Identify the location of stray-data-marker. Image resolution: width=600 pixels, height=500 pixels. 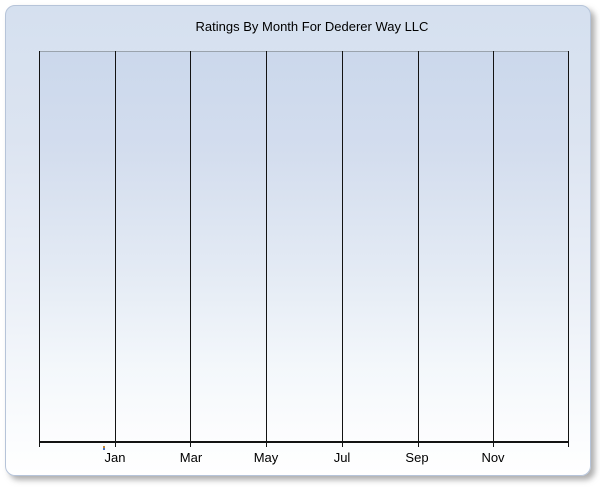
(104, 448).